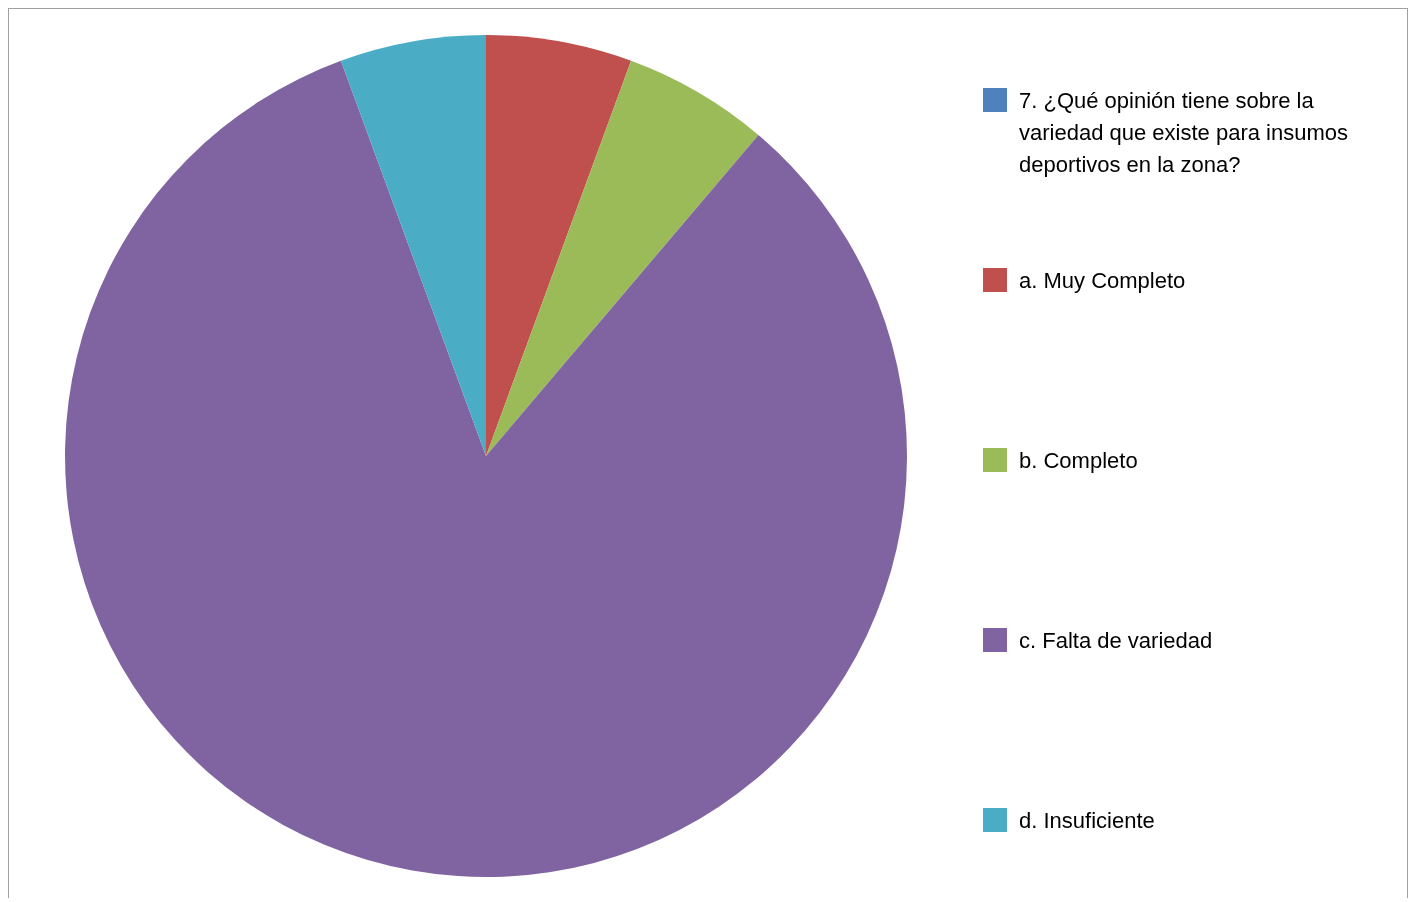 Image resolution: width=1414 pixels, height=902 pixels. What do you see at coordinates (1183, 132) in the screenshot?
I see `legend-label: 7. ¿Qué opinión tiene sobre la variedad que existe para insumos deportivos en la zona?` at bounding box center [1183, 132].